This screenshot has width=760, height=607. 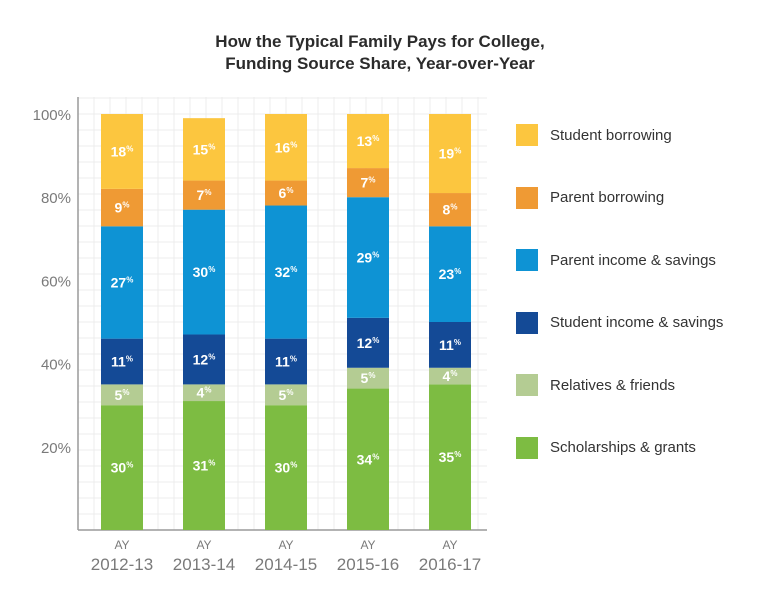 I want to click on legend-label: Parent income & savings, so click(x=633, y=260).